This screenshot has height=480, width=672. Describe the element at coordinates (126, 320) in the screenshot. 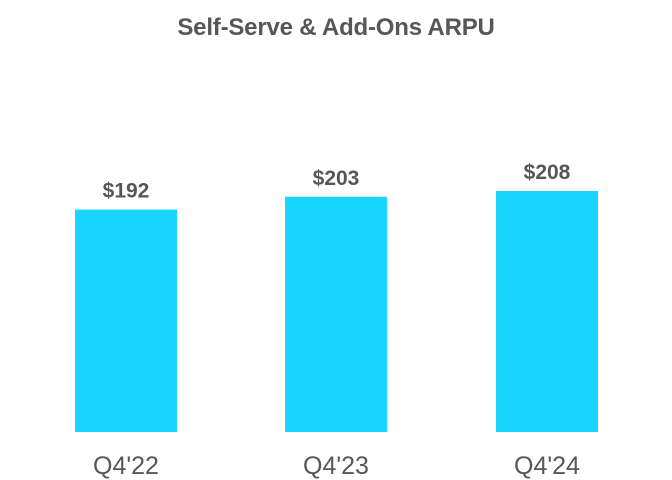

I see `bar-Q4'22` at that location.